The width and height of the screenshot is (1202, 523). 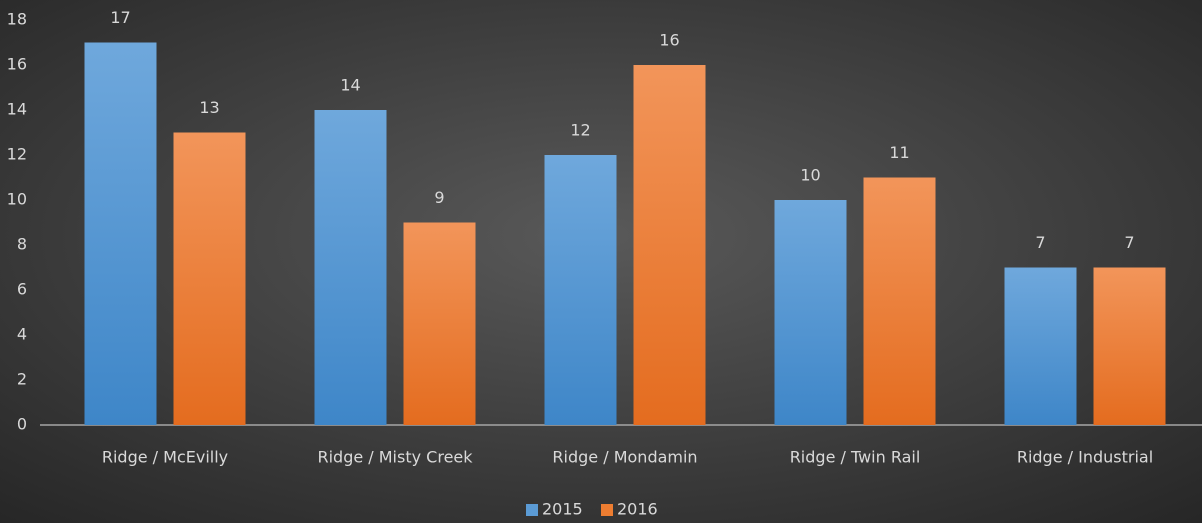 I want to click on x-tick-label: Ridge / Twin Rail, so click(x=855, y=457).